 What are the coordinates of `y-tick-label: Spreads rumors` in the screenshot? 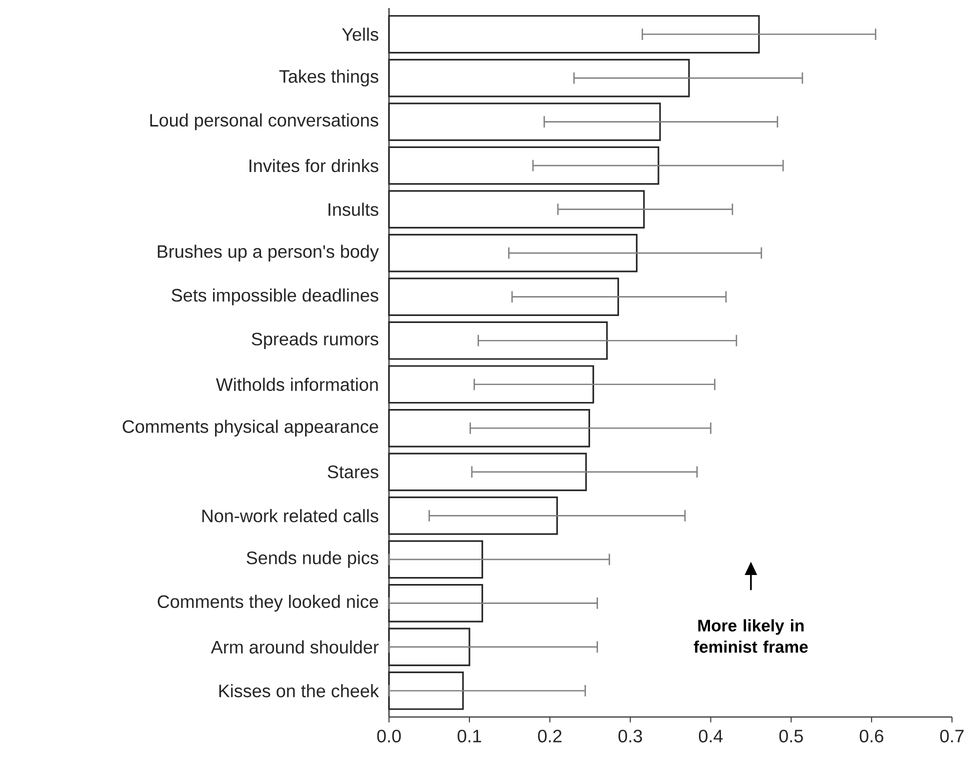 It's located at (315, 341).